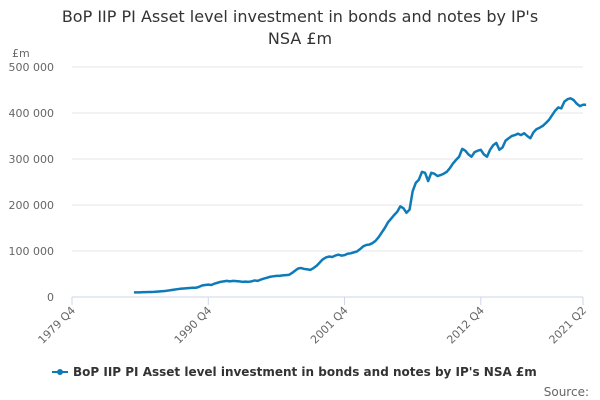  I want to click on y-tick-label: 200 000, so click(32, 205).